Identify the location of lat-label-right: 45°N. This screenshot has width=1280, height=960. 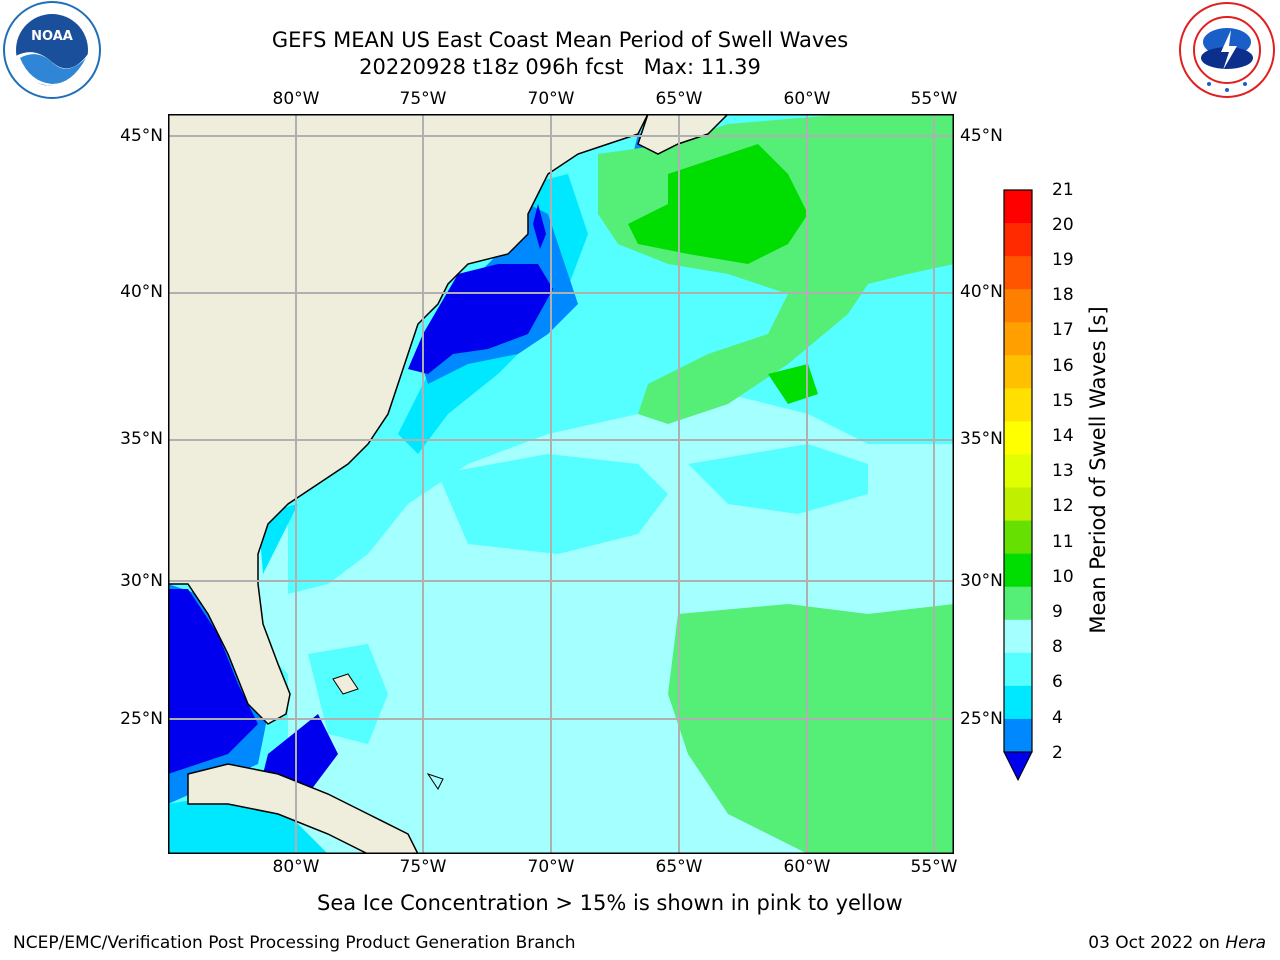
(981, 136).